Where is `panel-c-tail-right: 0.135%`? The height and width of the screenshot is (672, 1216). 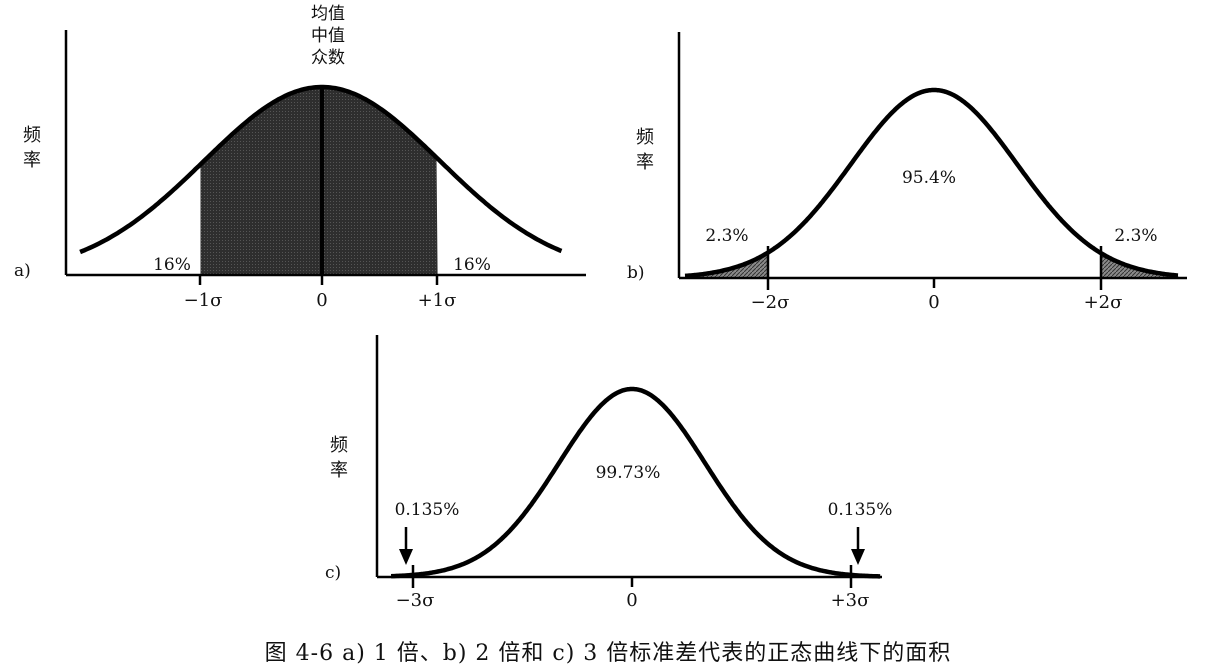
panel-c-tail-right: 0.135% is located at coordinates (860, 510).